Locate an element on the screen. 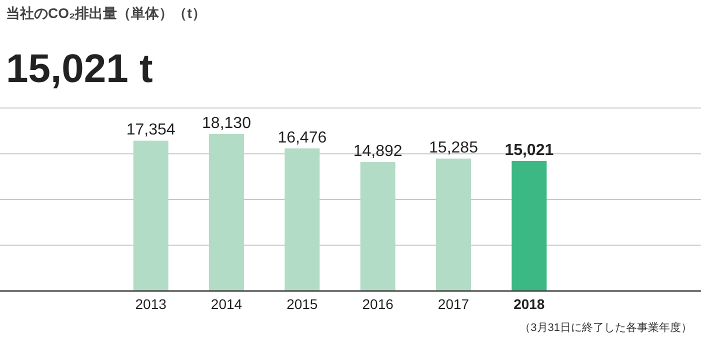 This screenshot has height=338, width=701. x-tick-label: 2015 is located at coordinates (302, 304).